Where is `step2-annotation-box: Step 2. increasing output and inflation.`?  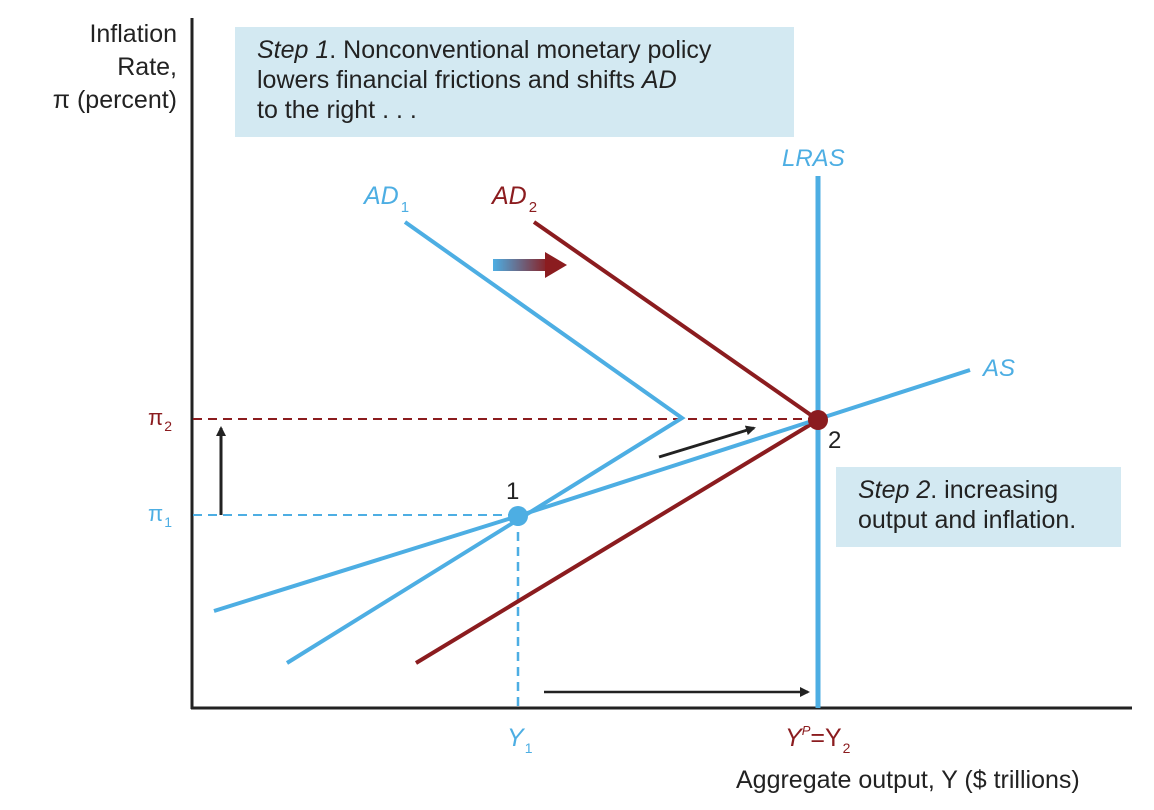
step2-annotation-box: Step 2. increasing output and inflation. is located at coordinates (978, 507).